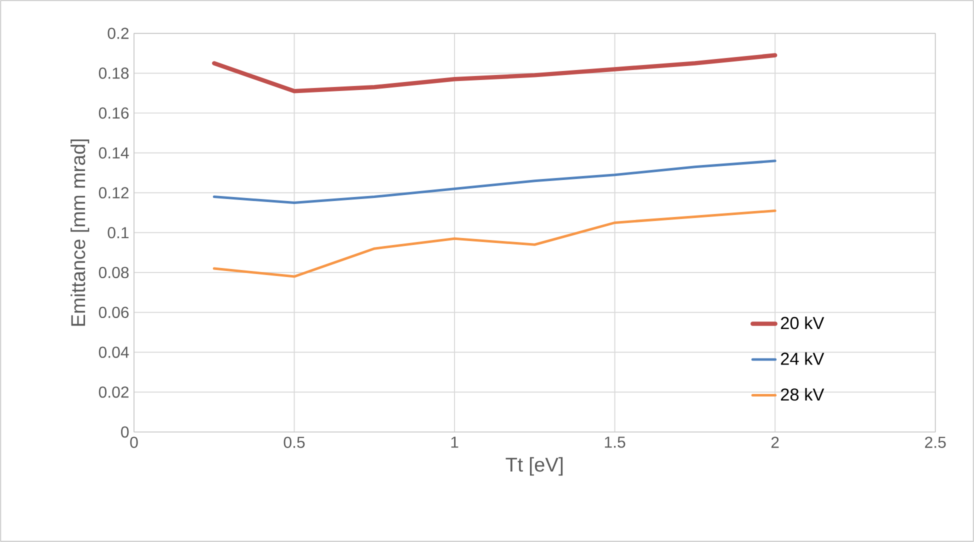  What do you see at coordinates (802, 394) in the screenshot?
I see `legend-label: 28 kV` at bounding box center [802, 394].